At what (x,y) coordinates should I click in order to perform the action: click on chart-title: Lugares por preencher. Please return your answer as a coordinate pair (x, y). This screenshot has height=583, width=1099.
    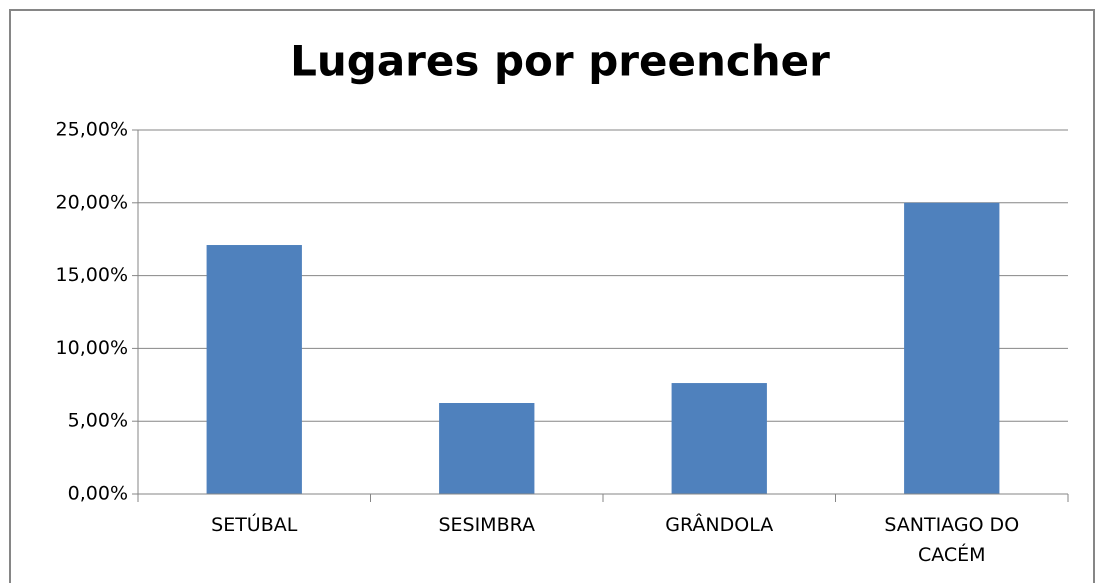
    Looking at the image, I should click on (560, 61).